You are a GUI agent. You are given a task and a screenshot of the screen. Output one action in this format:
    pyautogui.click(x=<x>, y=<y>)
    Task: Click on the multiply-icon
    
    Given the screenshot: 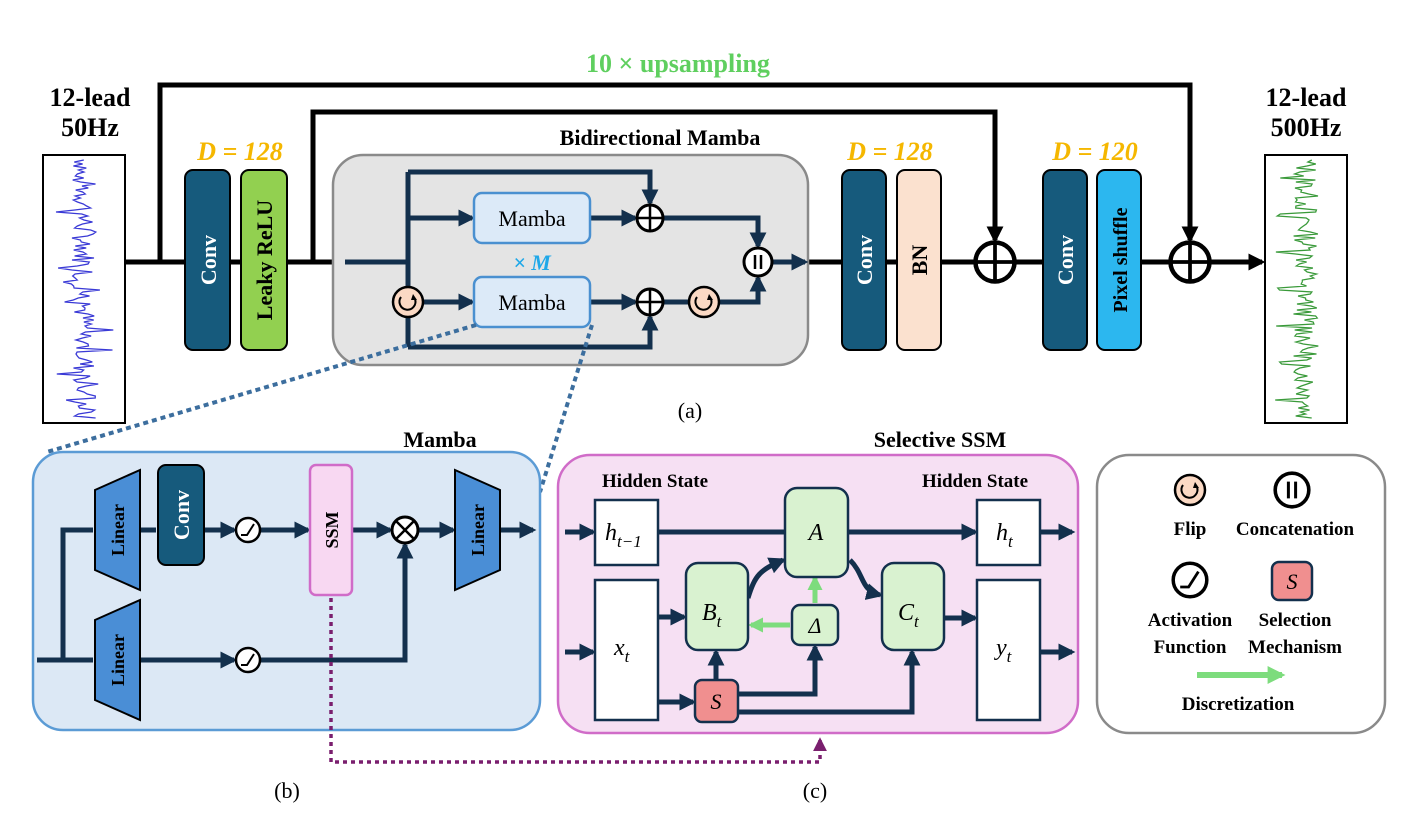 What is the action you would take?
    pyautogui.click(x=405, y=530)
    